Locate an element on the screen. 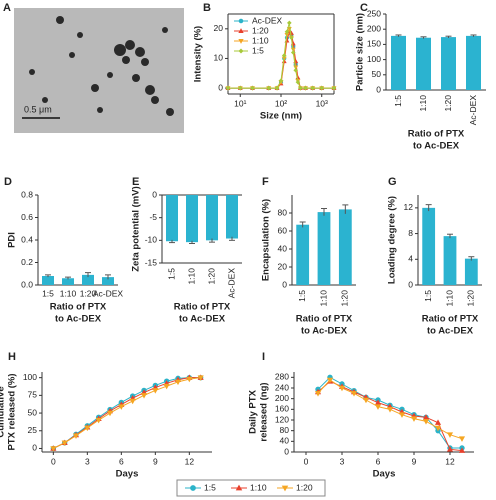 This screenshot has height=500, width=496. y-axis-label: Loading degree (%) is located at coordinates (392, 240).